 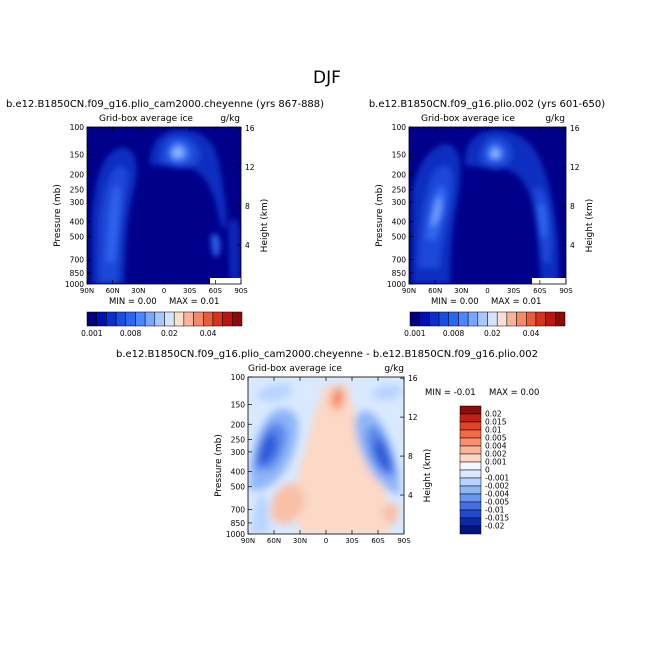 What do you see at coordinates (496, 422) in the screenshot?
I see `colorbar-label: 0.015` at bounding box center [496, 422].